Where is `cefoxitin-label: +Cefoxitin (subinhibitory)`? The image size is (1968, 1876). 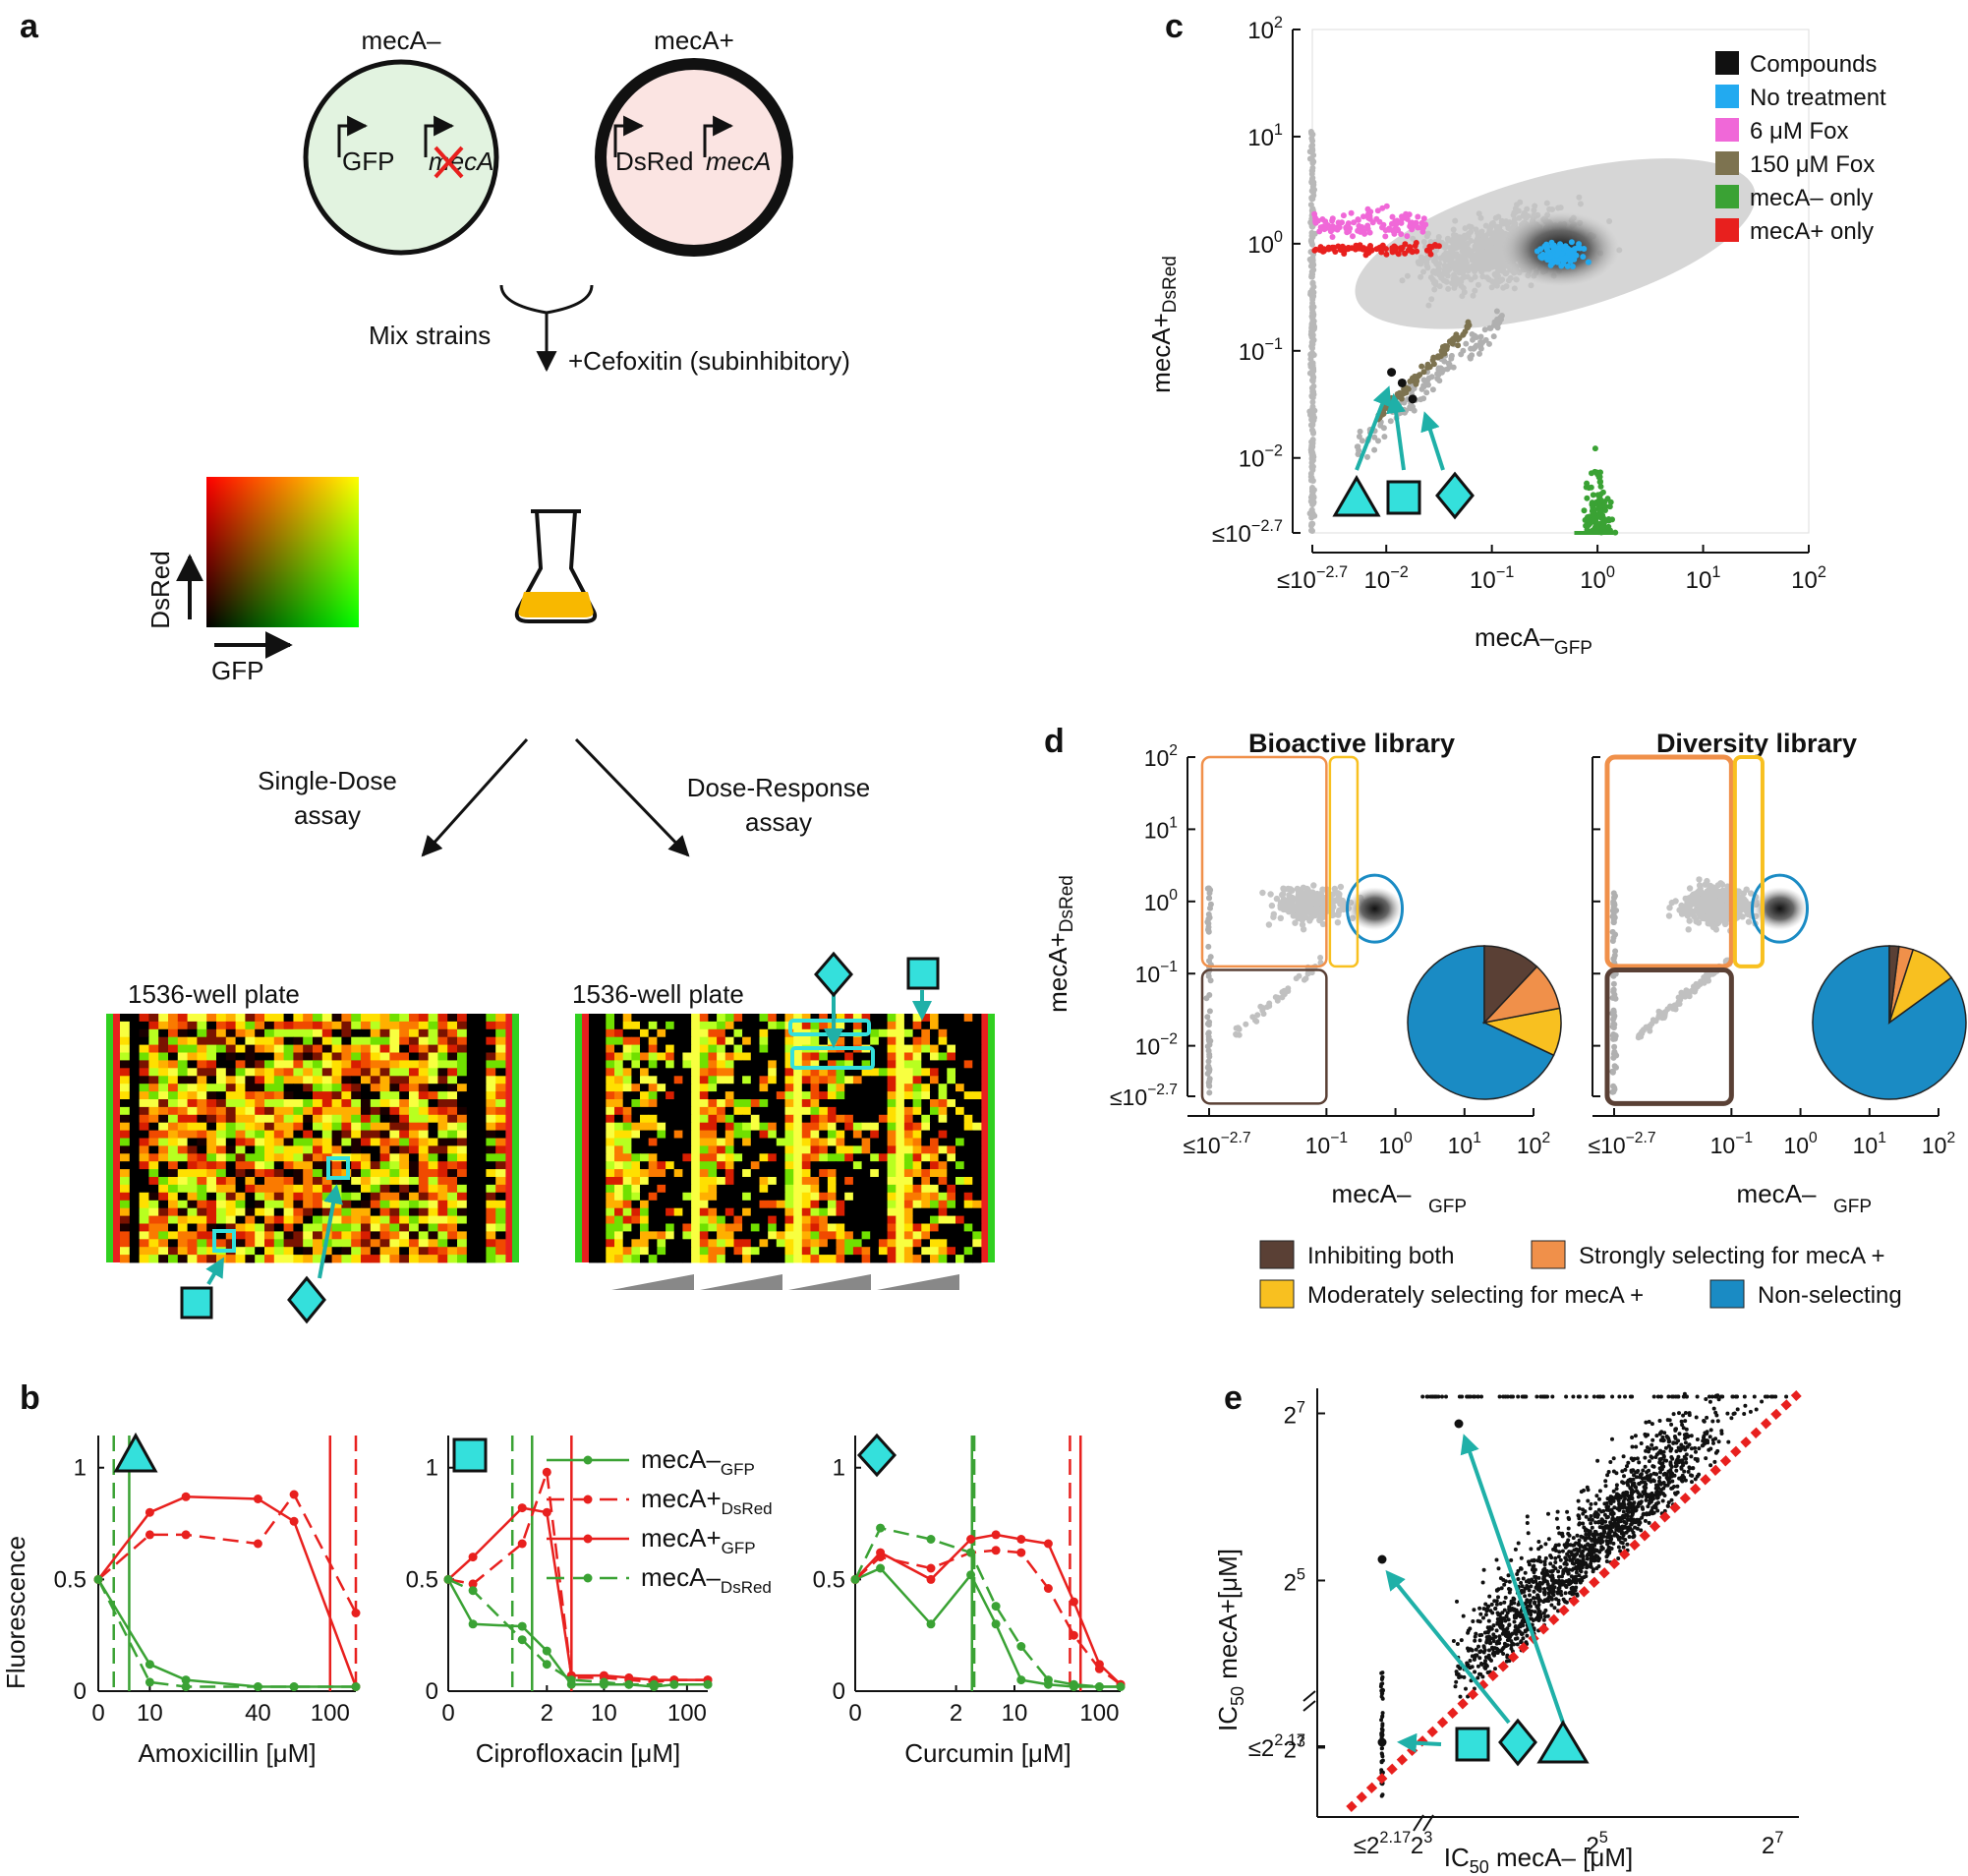 cefoxitin-label: +Cefoxitin (subinhibitory) is located at coordinates (709, 361).